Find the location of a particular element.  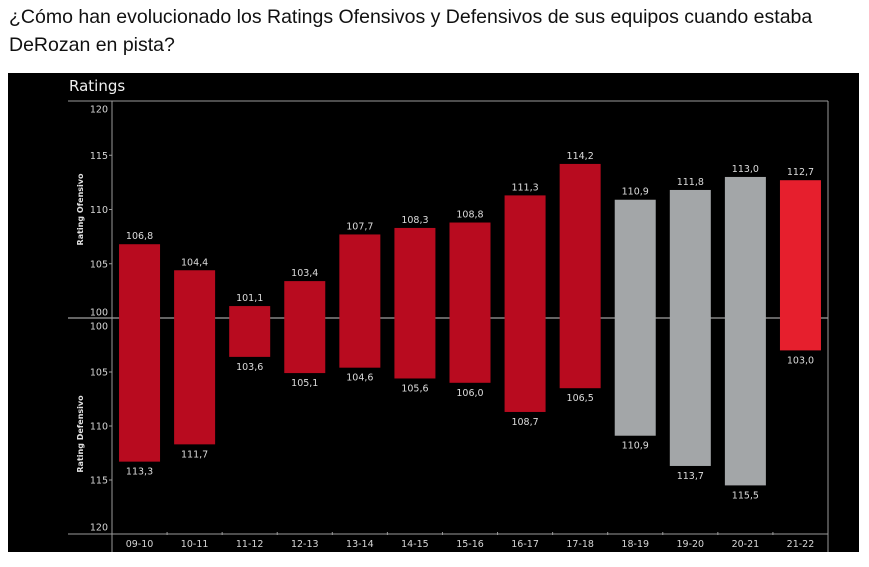

y-tick-label-bottom: 115 is located at coordinates (99, 481).